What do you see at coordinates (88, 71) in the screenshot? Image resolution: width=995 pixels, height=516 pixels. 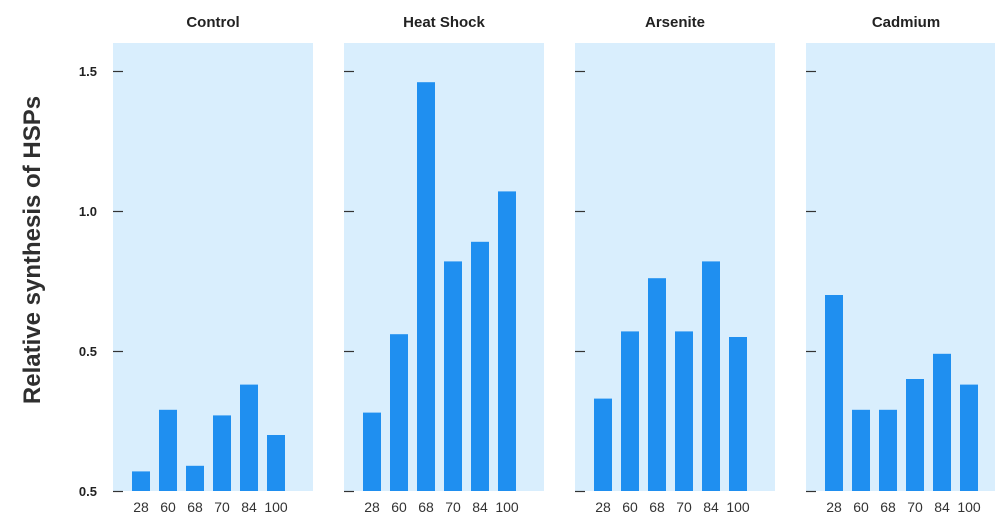 I see `y-tick-label: 1.5` at bounding box center [88, 71].